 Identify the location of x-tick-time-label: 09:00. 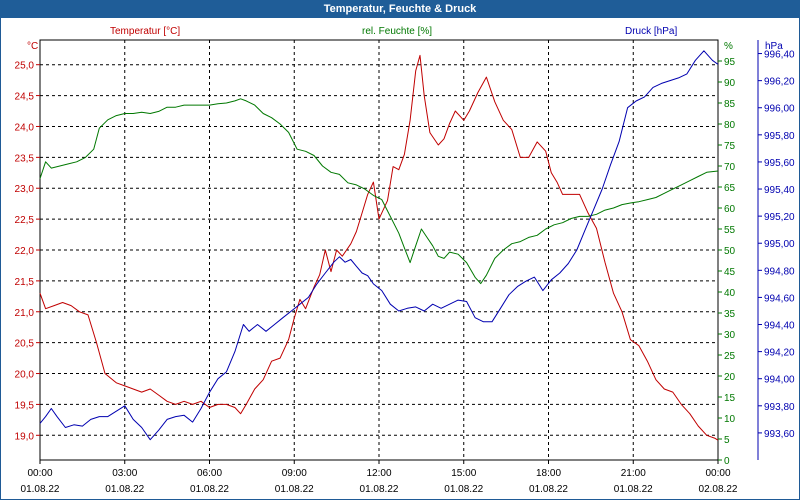
(294, 473).